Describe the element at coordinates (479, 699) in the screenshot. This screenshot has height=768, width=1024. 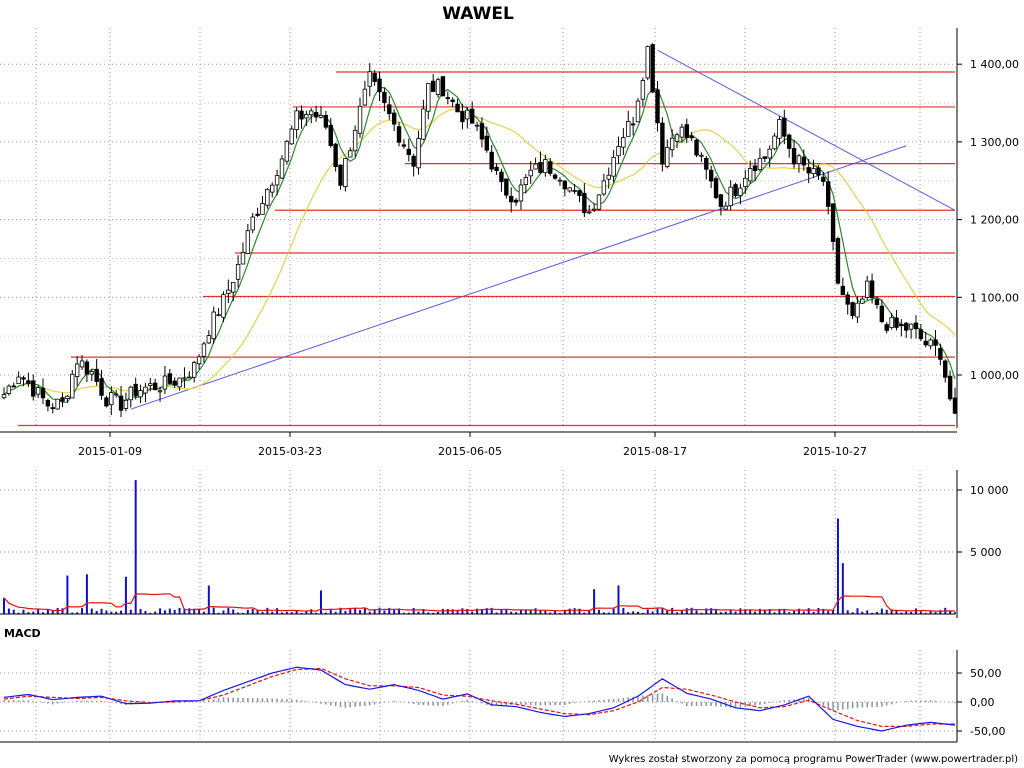
I see `macd-panel` at that location.